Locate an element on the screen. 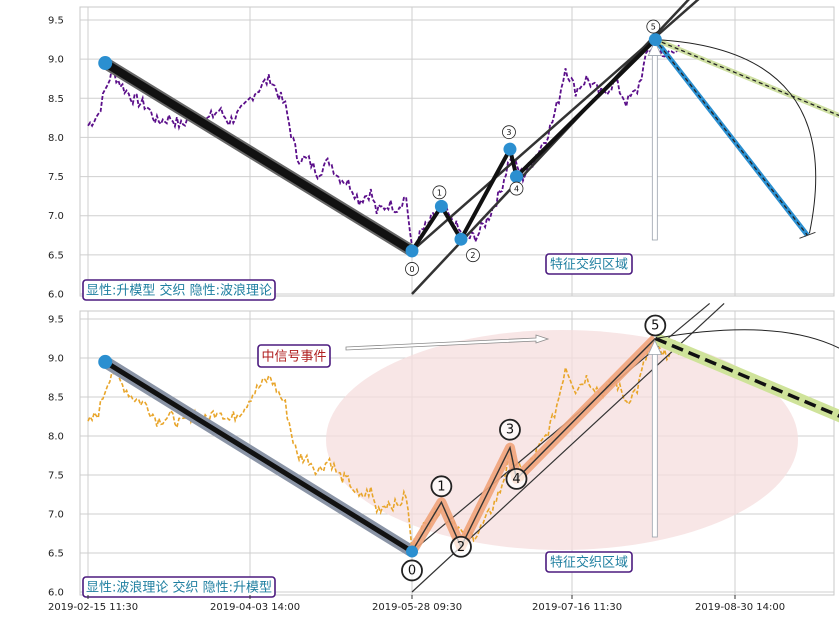 The width and height of the screenshot is (839, 617). pattern-legend-label: 显性:升模型 交织 隐性:波浪理论 is located at coordinates (179, 291).